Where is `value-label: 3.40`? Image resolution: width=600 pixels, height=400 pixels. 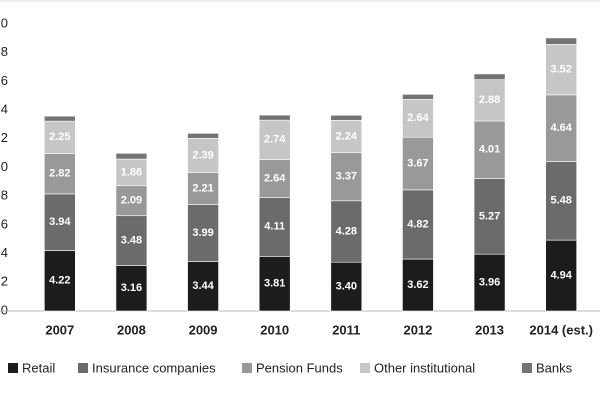 value-label: 3.40 is located at coordinates (346, 287).